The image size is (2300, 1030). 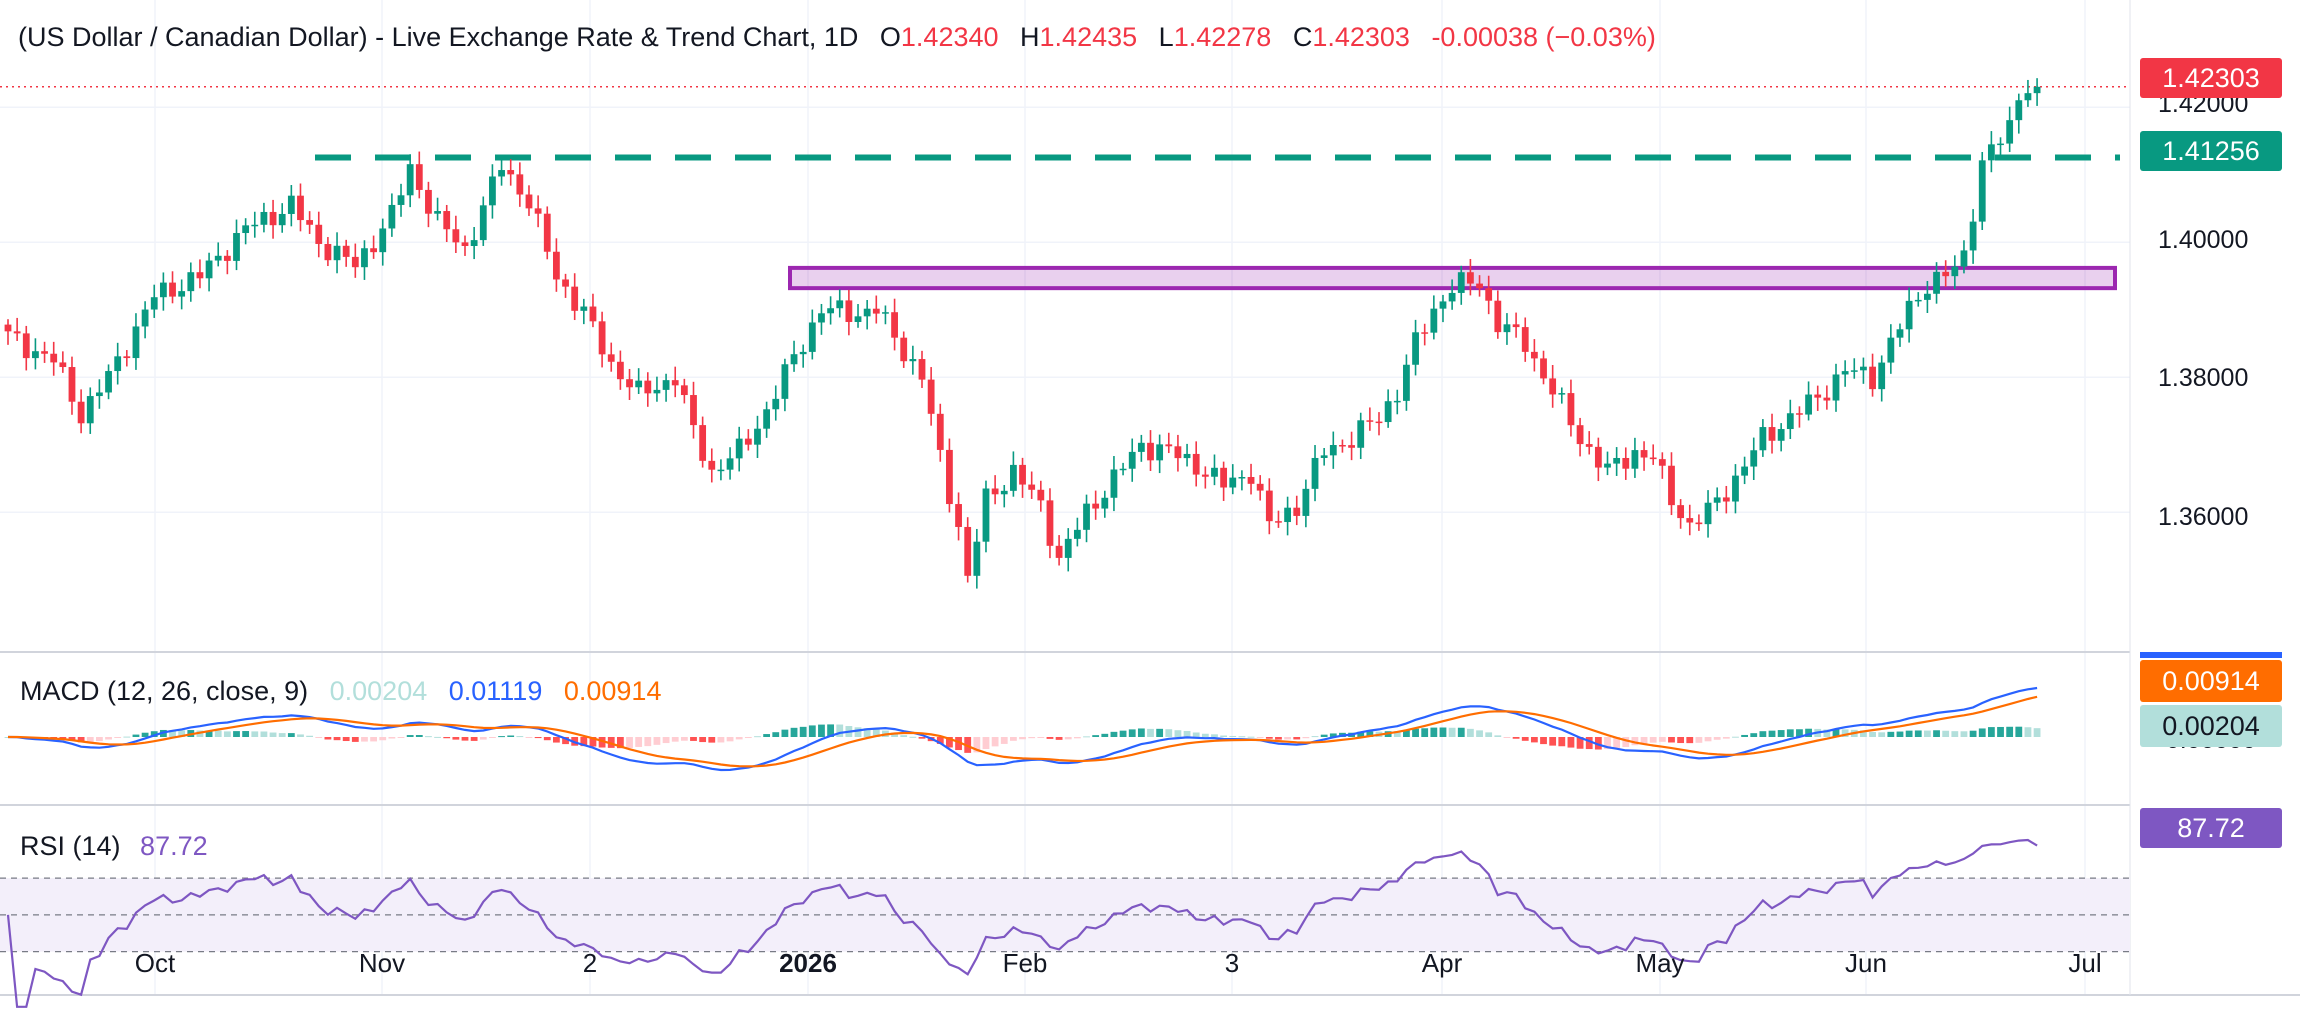 What do you see at coordinates (2211, 828) in the screenshot?
I see `rsi-badge: 87.72` at bounding box center [2211, 828].